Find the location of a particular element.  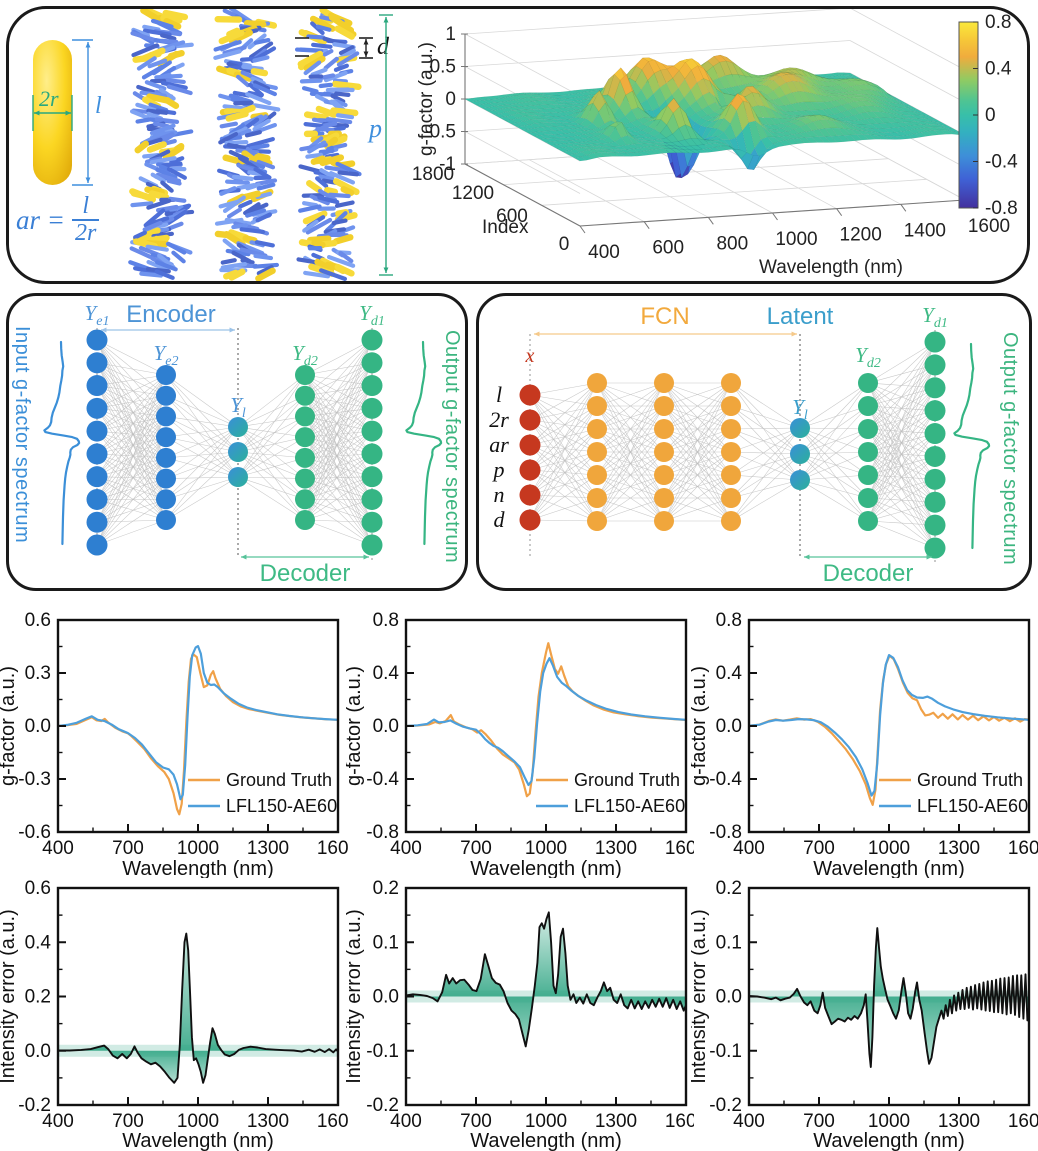

layer-label: Ye2 is located at coordinates (166, 355).